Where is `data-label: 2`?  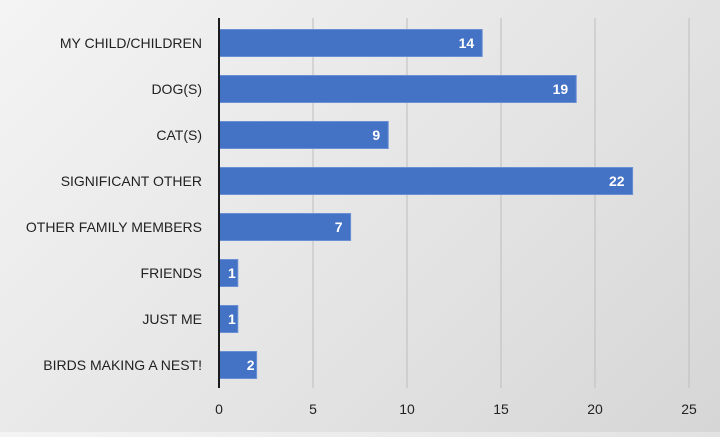 data-label: 2 is located at coordinates (251, 365).